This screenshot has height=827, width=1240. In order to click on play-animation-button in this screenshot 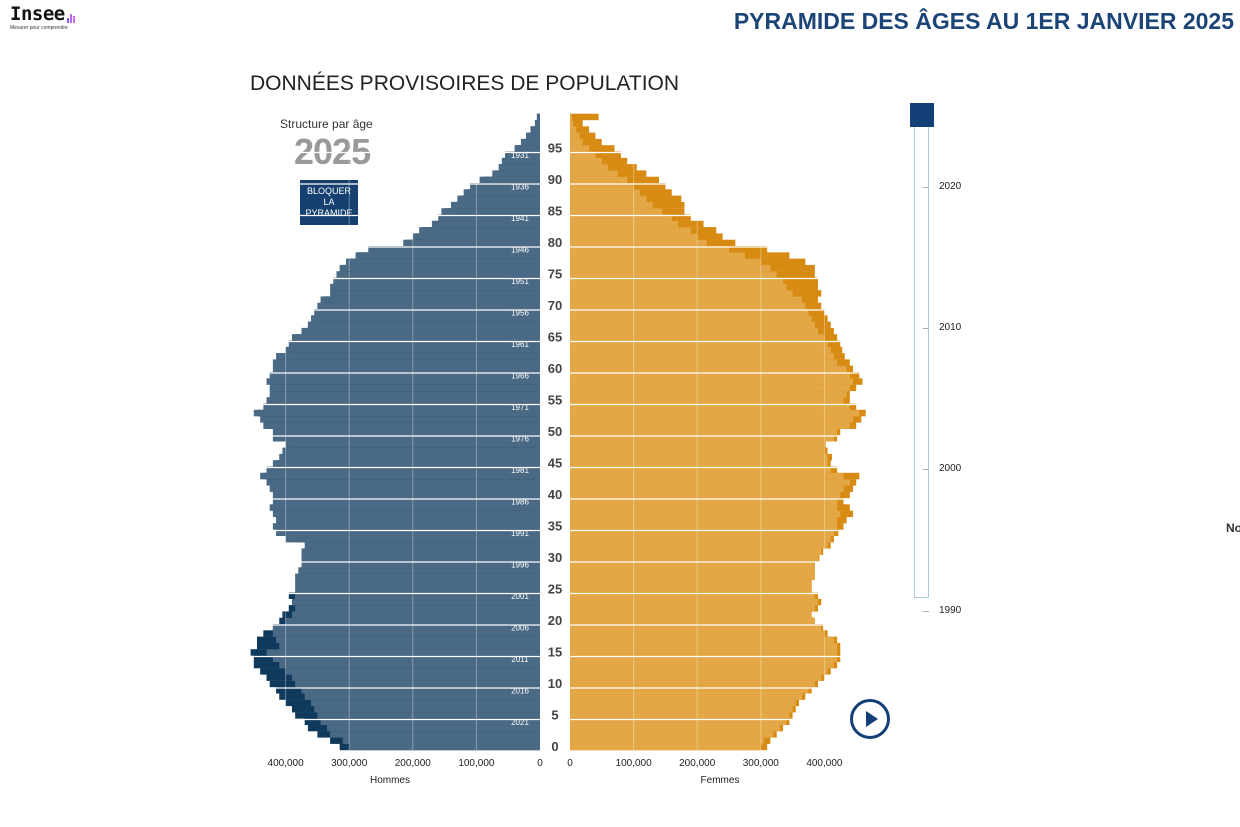, I will do `click(870, 719)`.